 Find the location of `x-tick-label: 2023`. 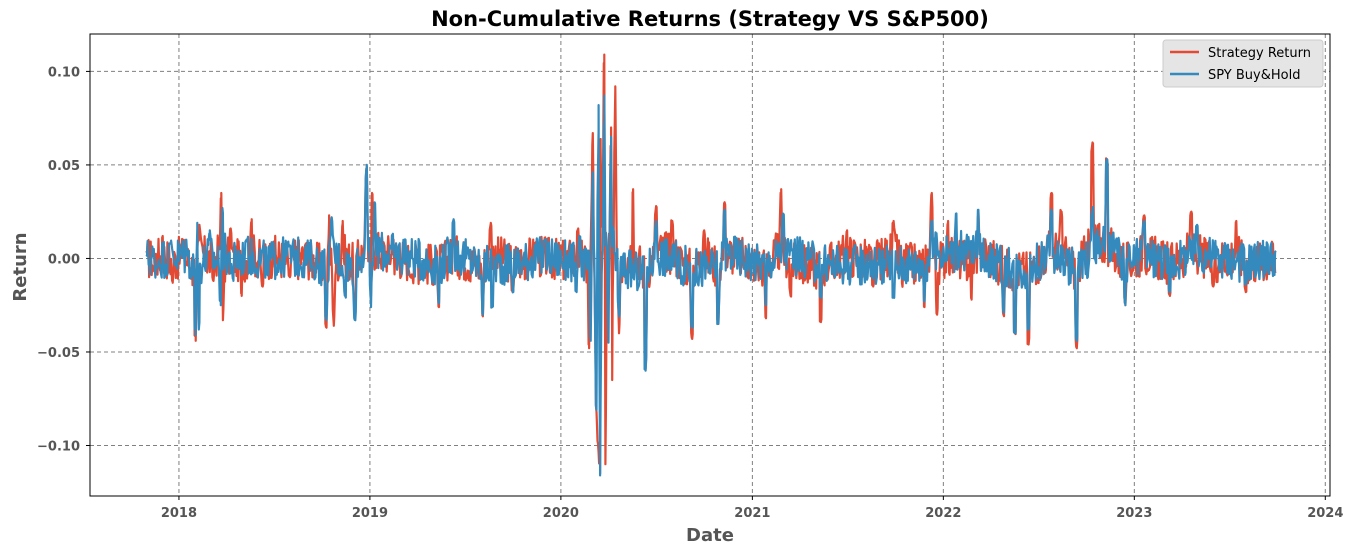

x-tick-label: 2023 is located at coordinates (1134, 513).